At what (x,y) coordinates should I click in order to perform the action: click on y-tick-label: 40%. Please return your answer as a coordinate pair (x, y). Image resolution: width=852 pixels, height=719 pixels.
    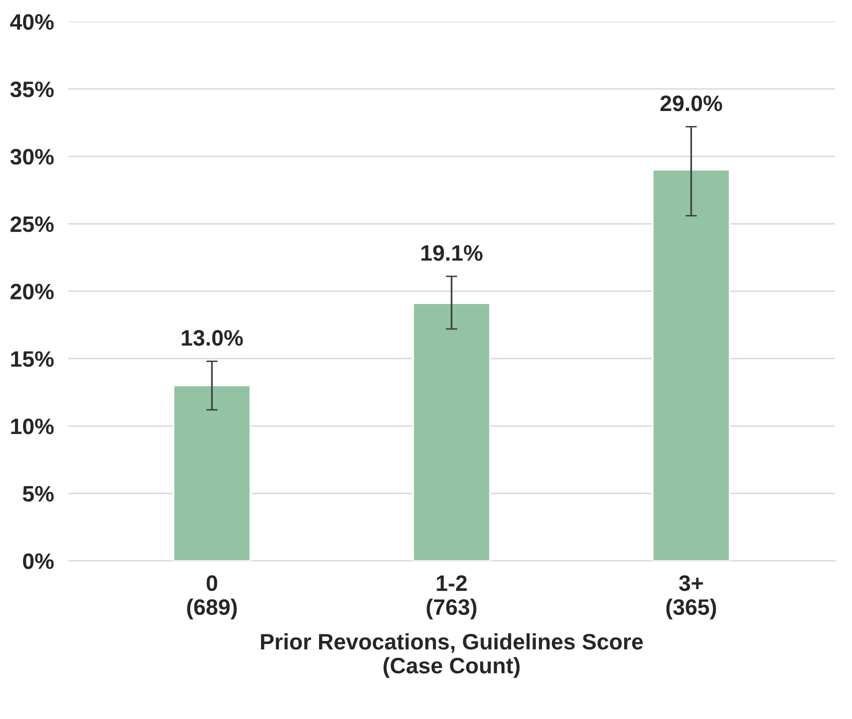
    Looking at the image, I should click on (32, 22).